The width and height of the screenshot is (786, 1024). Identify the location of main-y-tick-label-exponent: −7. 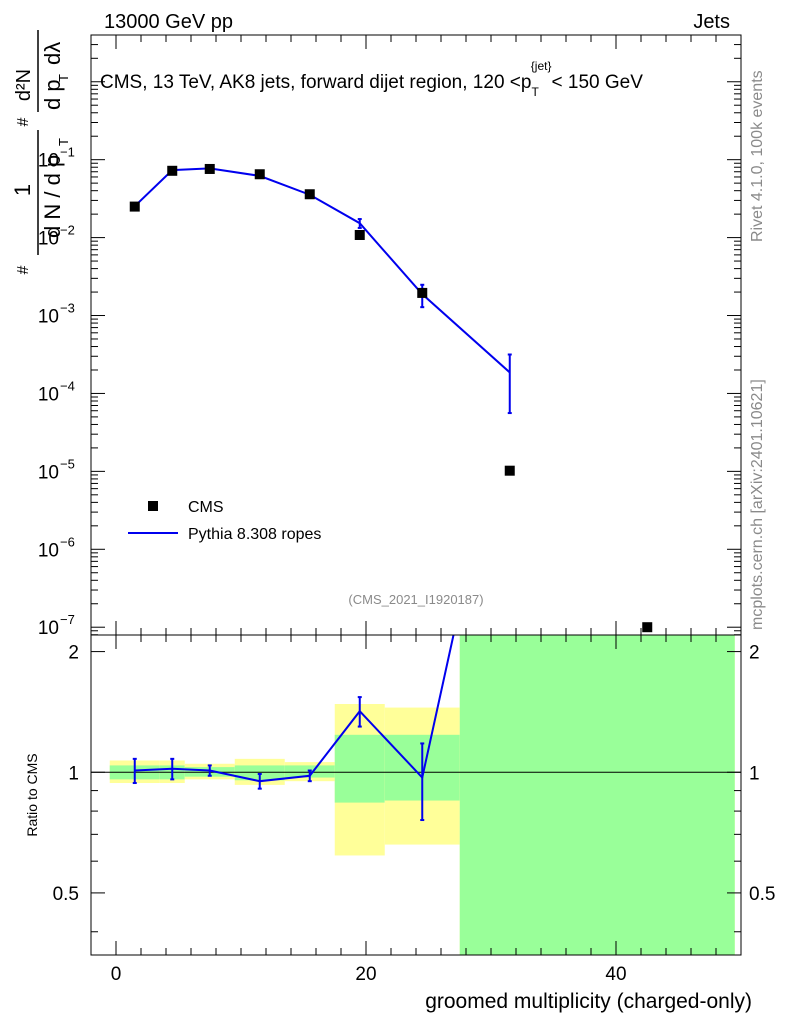
(67, 619).